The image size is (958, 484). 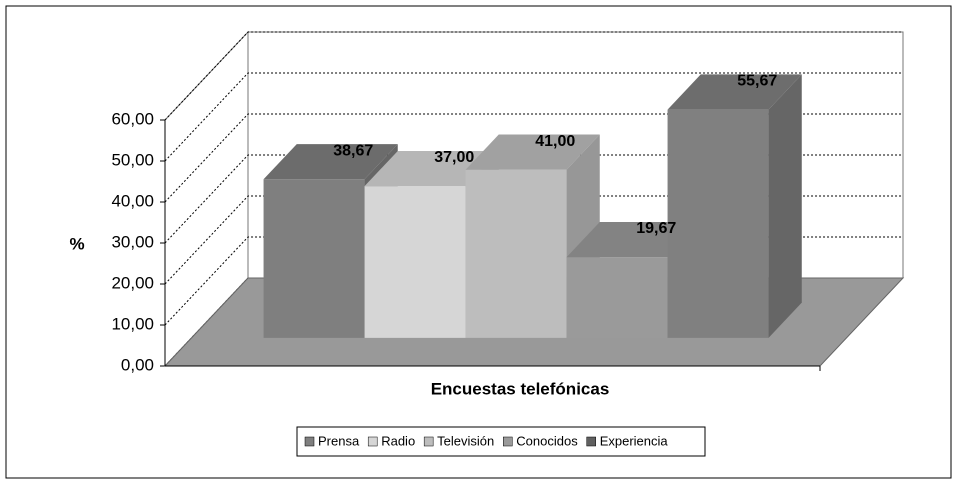 I want to click on x-axis-label: Encuestas telefónicas, so click(x=520, y=388).